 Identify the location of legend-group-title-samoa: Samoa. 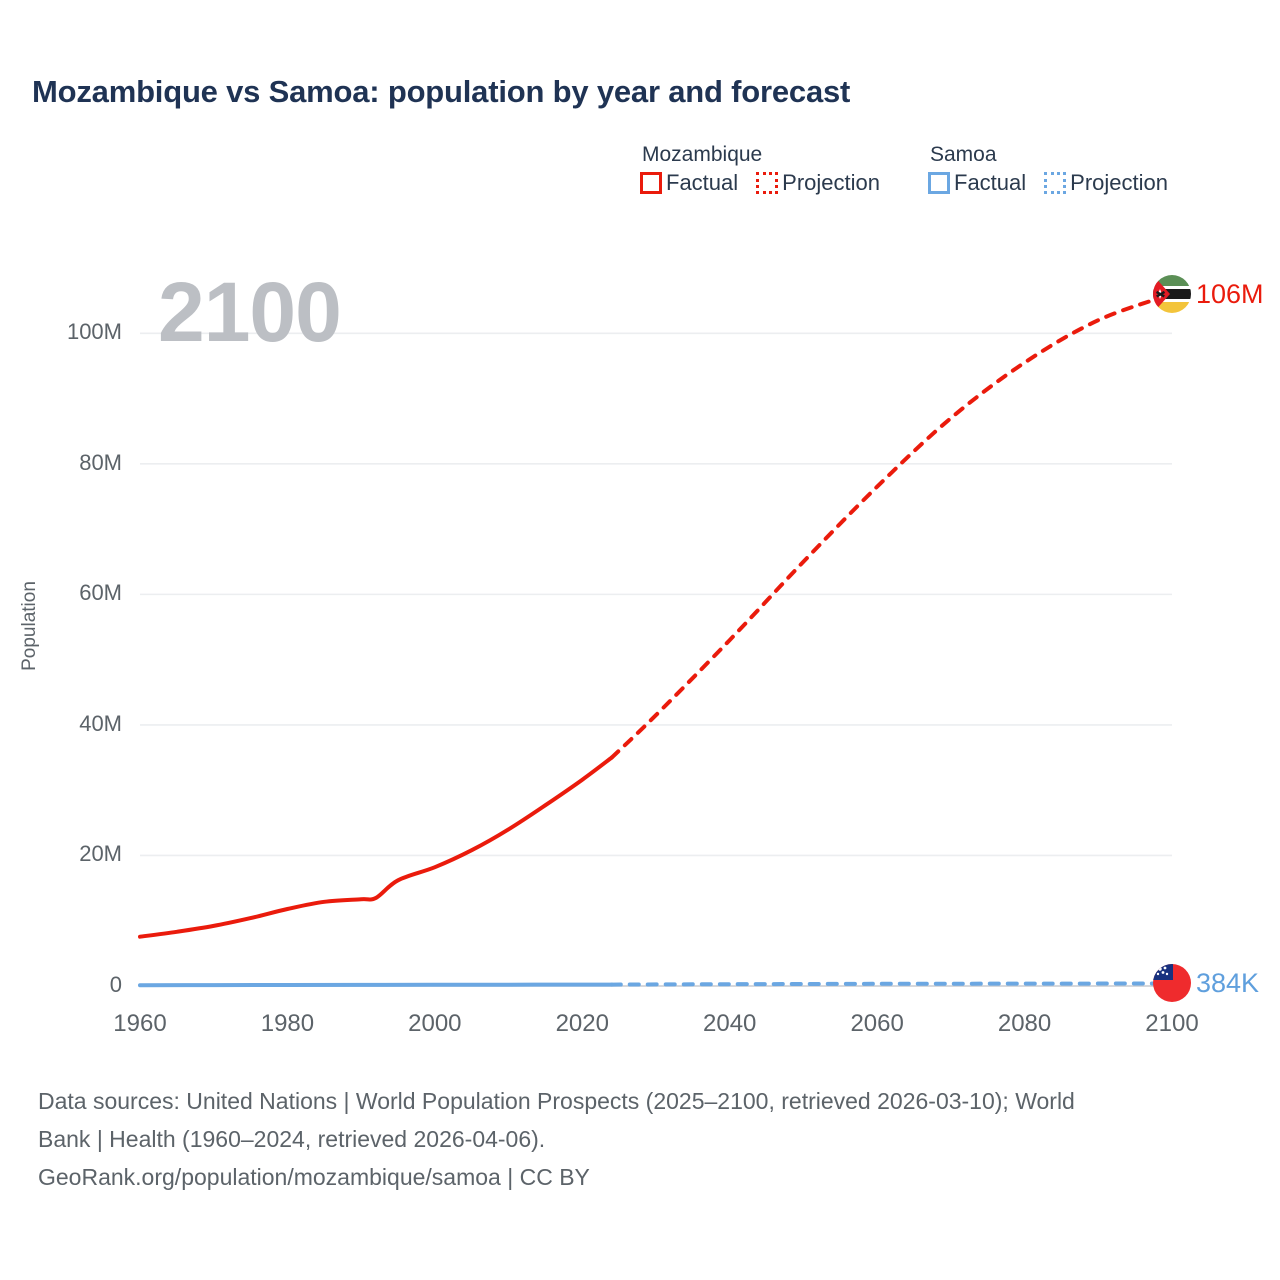
(963, 154).